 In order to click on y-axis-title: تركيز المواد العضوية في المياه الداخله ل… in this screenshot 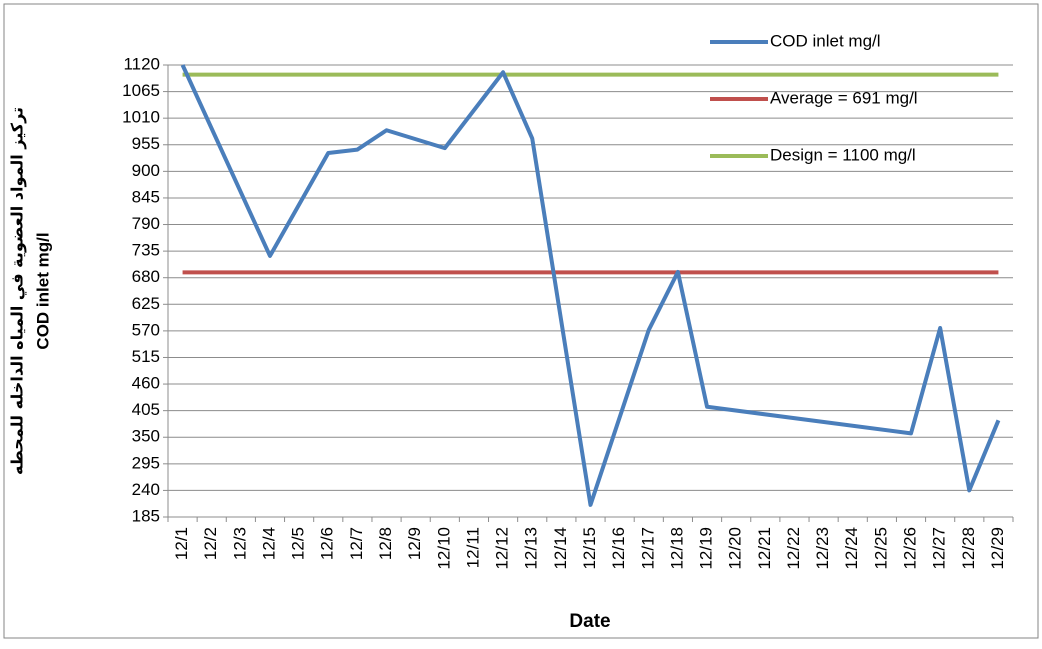, I will do `click(18, 291)`.